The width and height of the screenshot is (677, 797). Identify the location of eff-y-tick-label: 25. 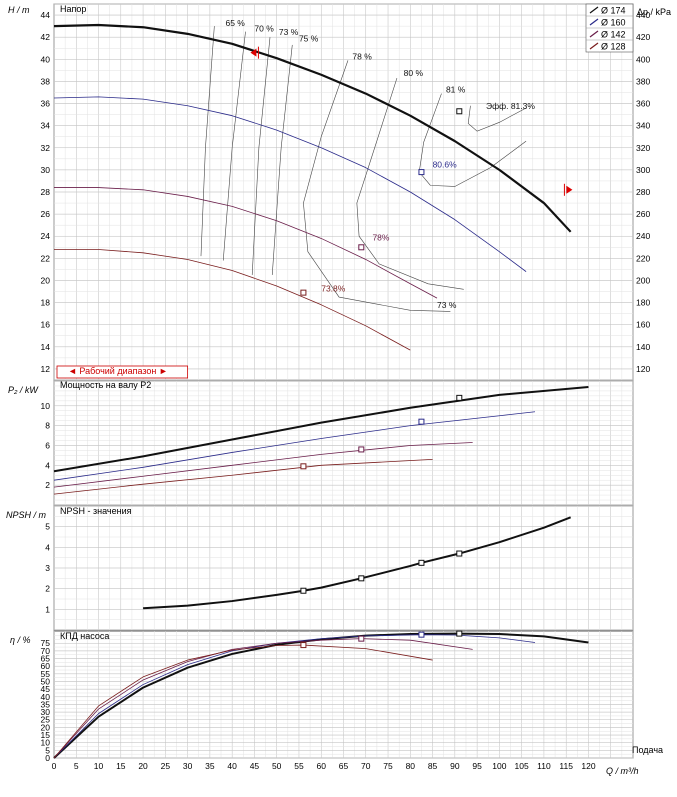
(46, 720).